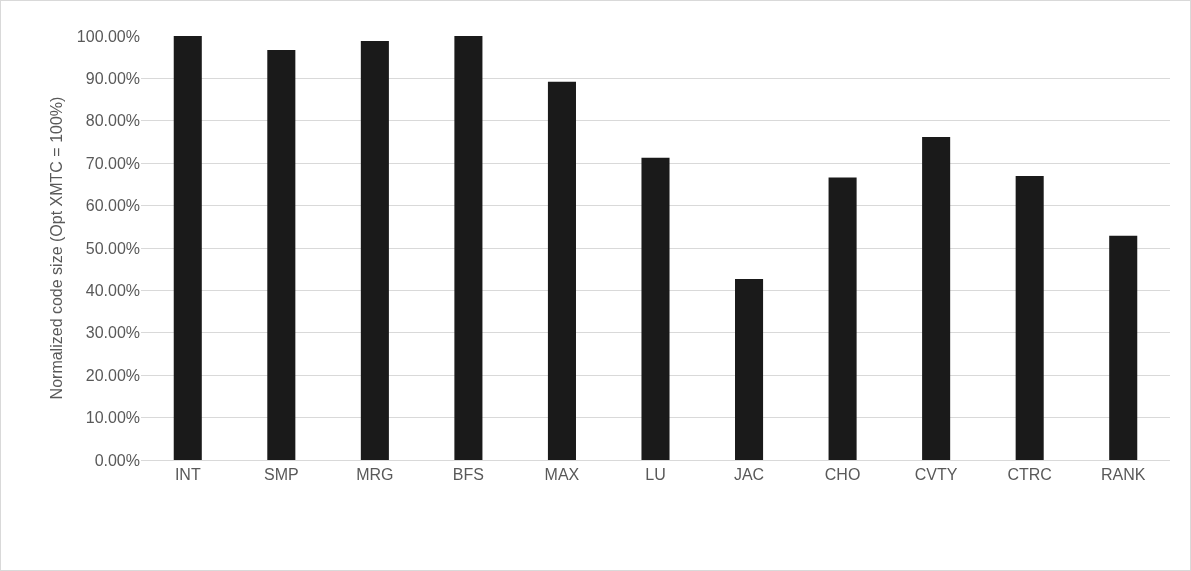  What do you see at coordinates (1029, 475) in the screenshot?
I see `x-tick-label: CTRC` at bounding box center [1029, 475].